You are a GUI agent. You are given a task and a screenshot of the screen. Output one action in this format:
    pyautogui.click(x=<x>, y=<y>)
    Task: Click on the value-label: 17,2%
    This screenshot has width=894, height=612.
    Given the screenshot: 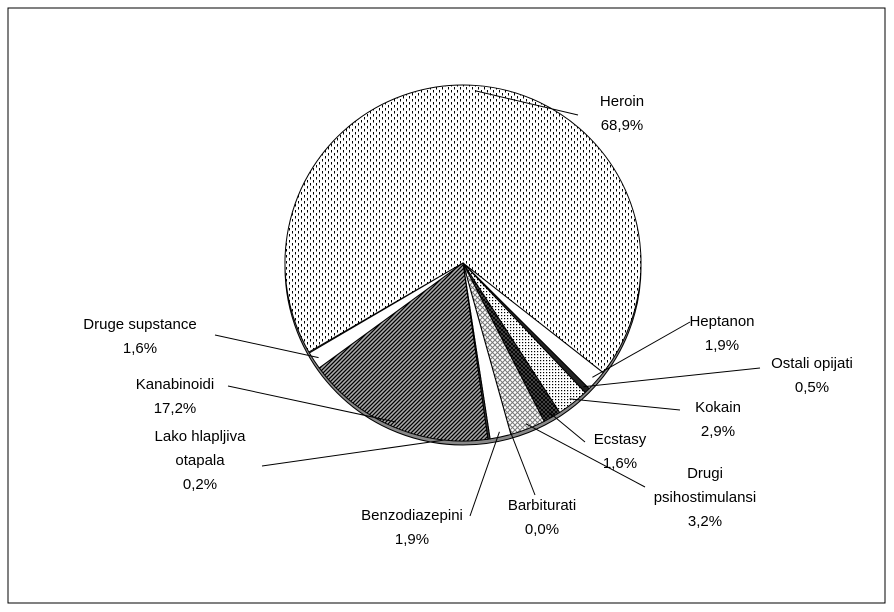 What is the action you would take?
    pyautogui.click(x=175, y=408)
    